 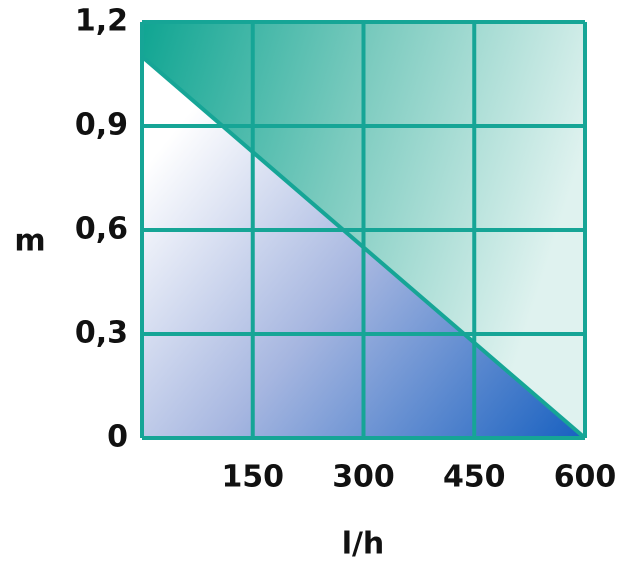 What do you see at coordinates (117, 437) in the screenshot?
I see `y-tick-label: 0` at bounding box center [117, 437].